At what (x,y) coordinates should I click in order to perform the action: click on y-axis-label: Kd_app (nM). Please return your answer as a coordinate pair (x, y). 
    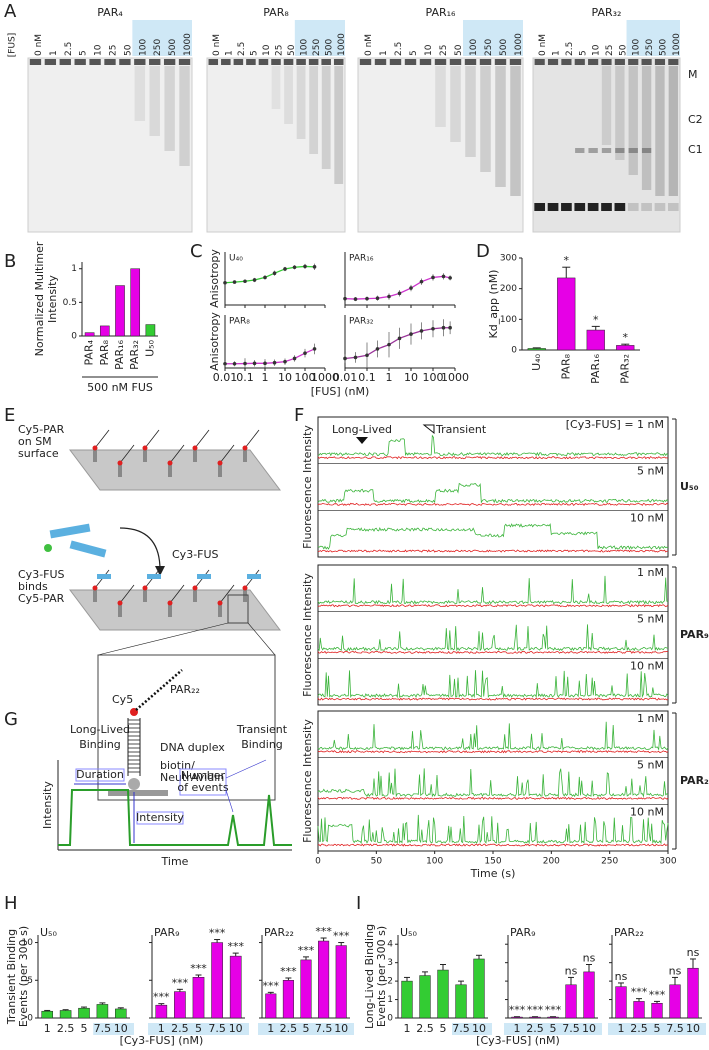
    Looking at the image, I should click on (493, 304).